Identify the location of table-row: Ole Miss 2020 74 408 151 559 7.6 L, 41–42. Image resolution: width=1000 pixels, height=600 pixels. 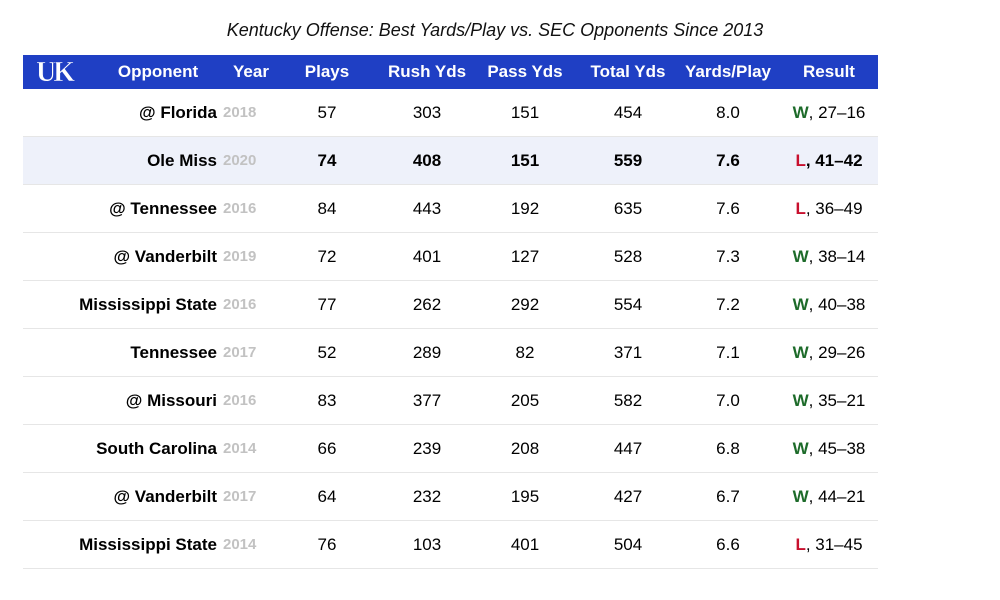
(450, 161).